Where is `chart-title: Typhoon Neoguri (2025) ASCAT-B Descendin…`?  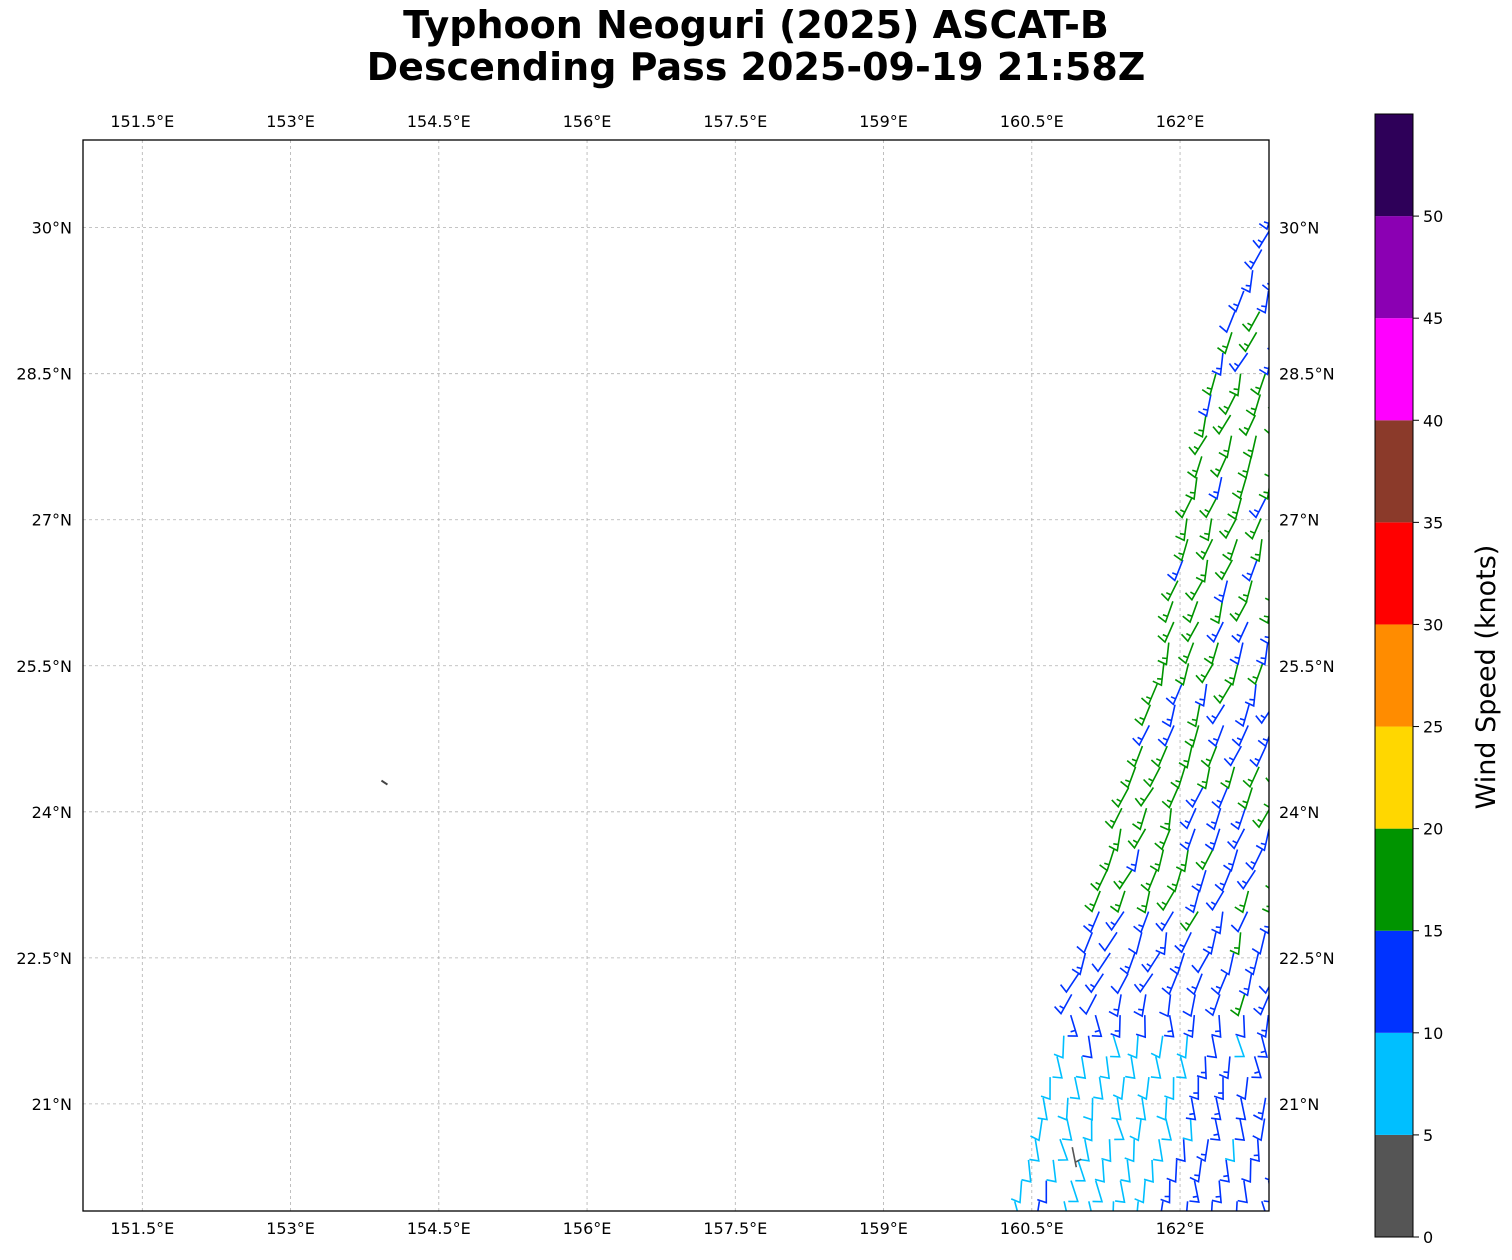 chart-title: Typhoon Neoguri (2025) ASCAT-B Descendin… is located at coordinates (756, 46).